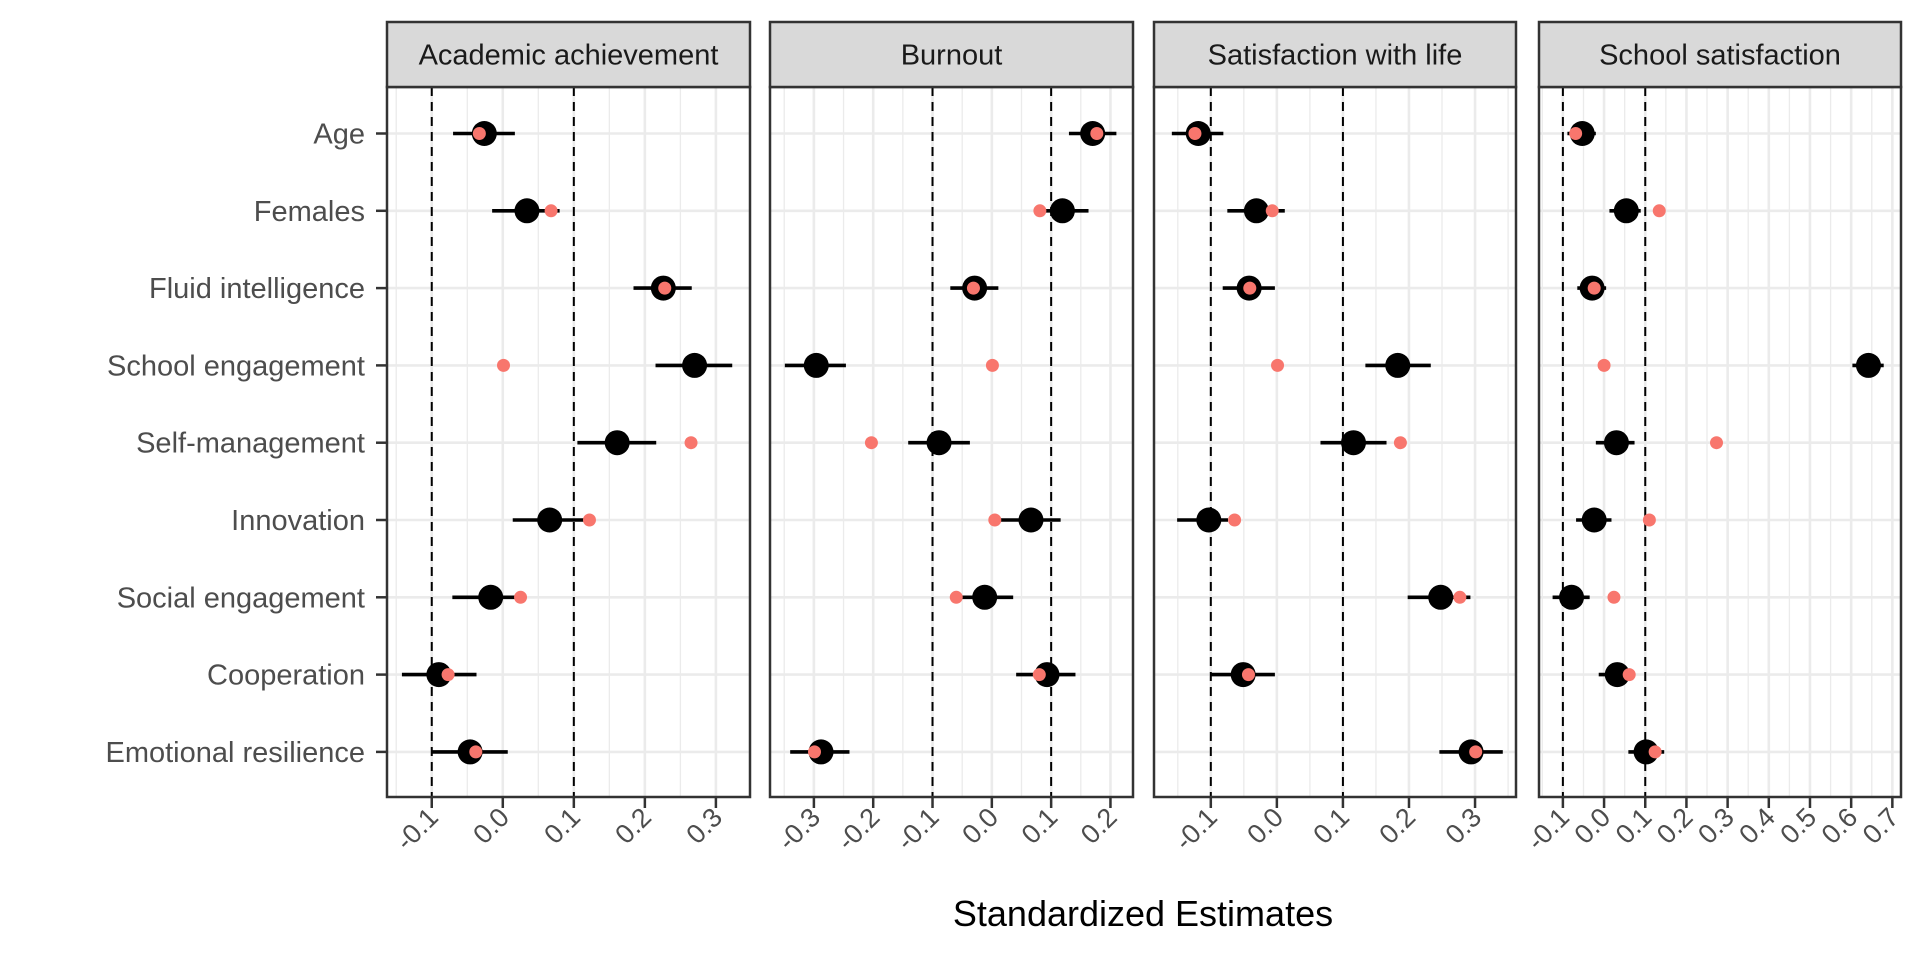 The height and width of the screenshot is (960, 1920). Describe the element at coordinates (298, 521) in the screenshot. I see `y-tick-label: Innovation` at that location.